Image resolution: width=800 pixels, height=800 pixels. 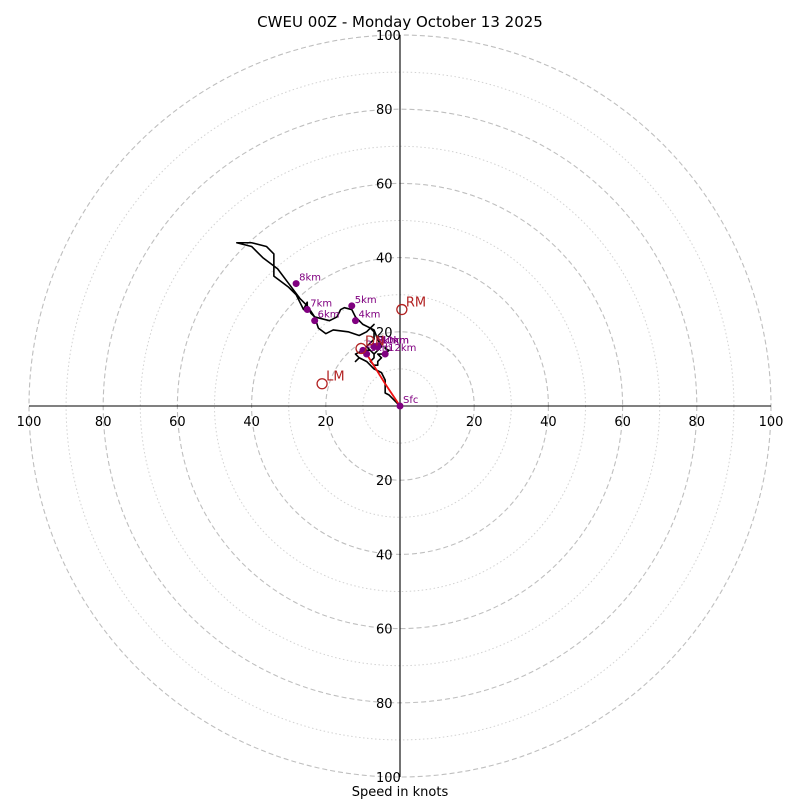 What do you see at coordinates (378, 347) in the screenshot?
I see `height-marker-11km` at bounding box center [378, 347].